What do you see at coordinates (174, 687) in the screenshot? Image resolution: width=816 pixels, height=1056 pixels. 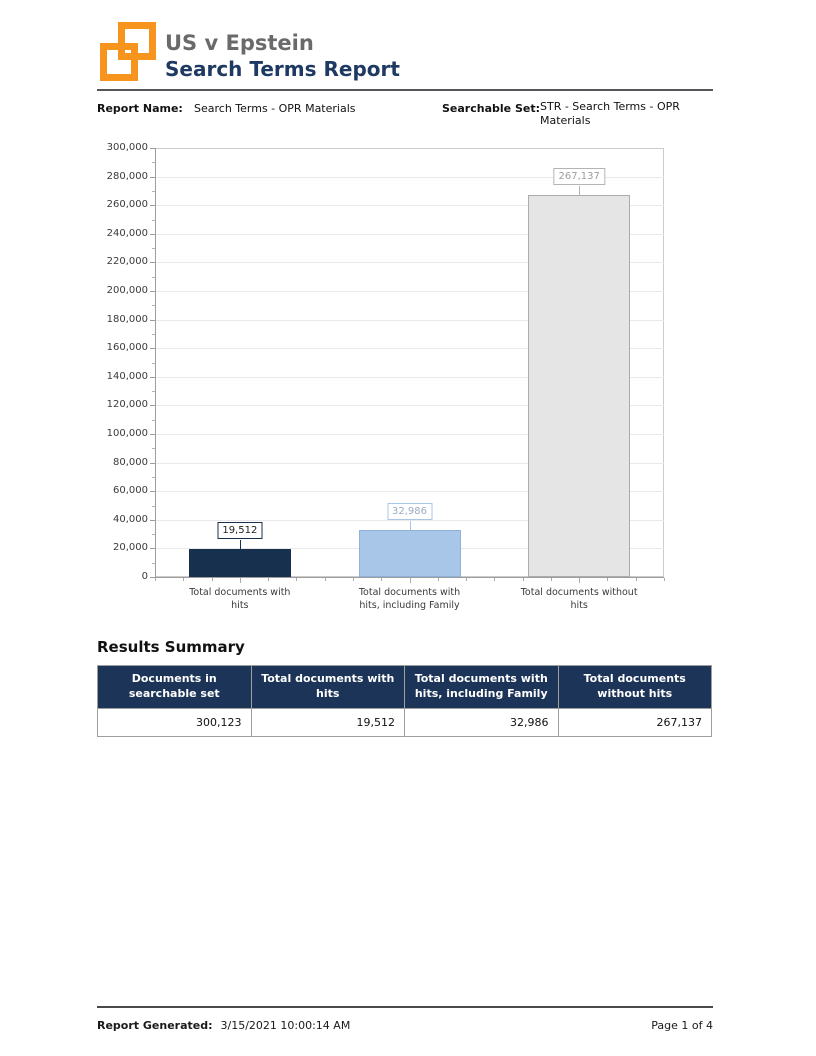 I see `summary-header-cell: Documents in searchable set` at bounding box center [174, 687].